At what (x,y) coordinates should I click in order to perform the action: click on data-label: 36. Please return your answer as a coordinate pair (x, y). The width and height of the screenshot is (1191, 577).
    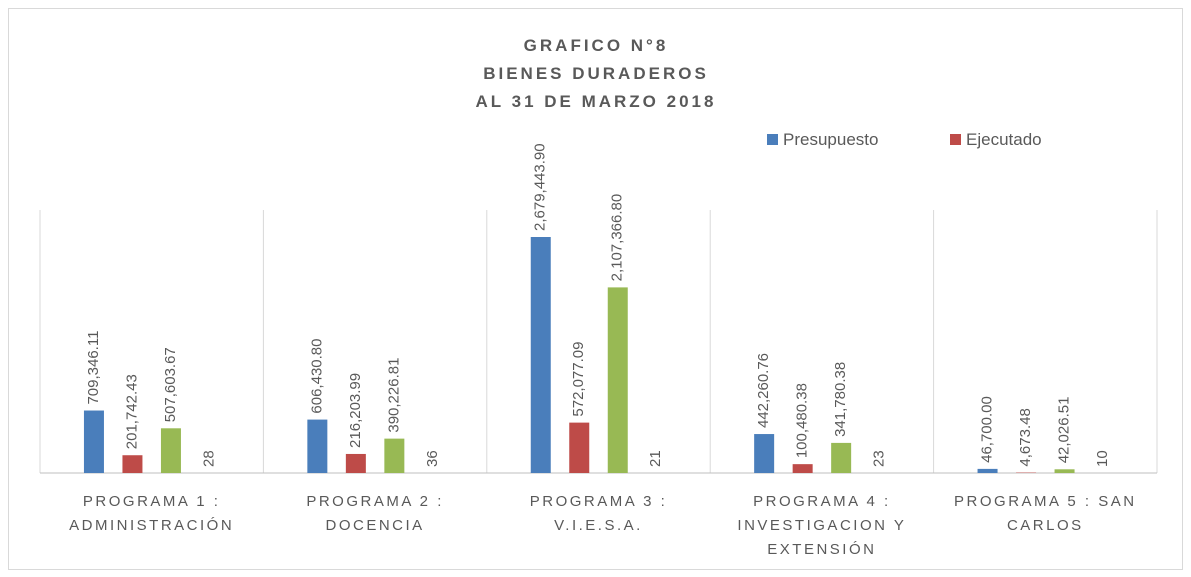
    Looking at the image, I should click on (432, 458).